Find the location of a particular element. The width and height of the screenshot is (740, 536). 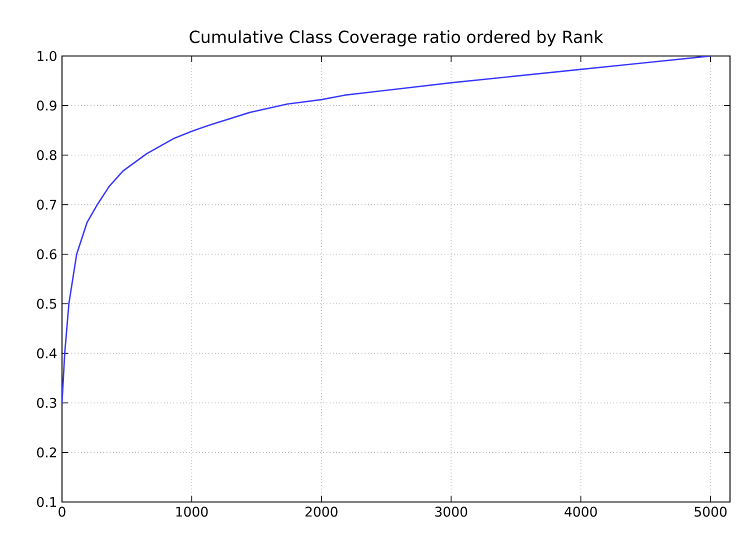

y-tick-label: 0.3 is located at coordinates (46, 403).